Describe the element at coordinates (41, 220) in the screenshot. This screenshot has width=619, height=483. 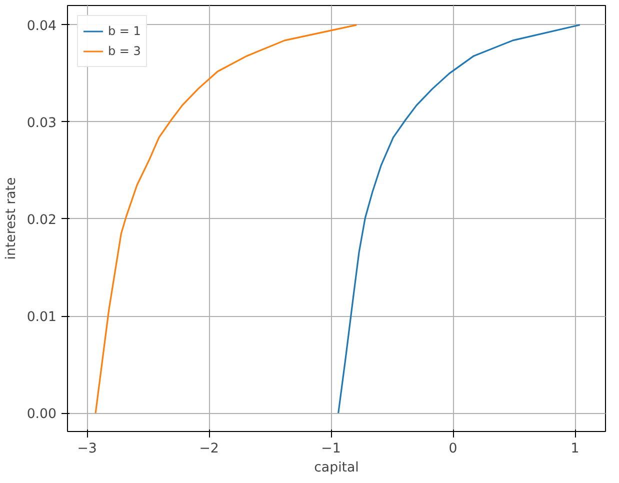
I see `y-tick-label: 0.02` at that location.